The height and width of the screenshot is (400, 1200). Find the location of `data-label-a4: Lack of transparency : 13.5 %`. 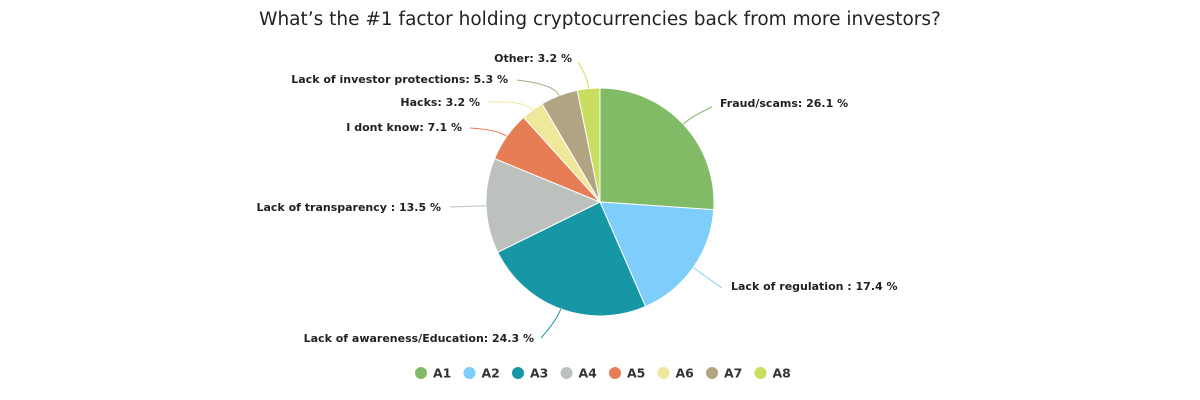

data-label-a4: Lack of transparency : 13.5 % is located at coordinates (348, 207).